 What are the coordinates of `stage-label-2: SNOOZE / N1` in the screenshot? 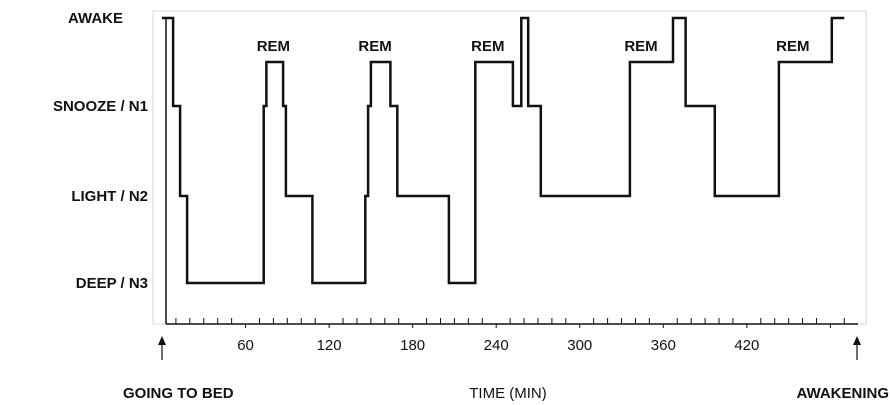 It's located at (100, 106).